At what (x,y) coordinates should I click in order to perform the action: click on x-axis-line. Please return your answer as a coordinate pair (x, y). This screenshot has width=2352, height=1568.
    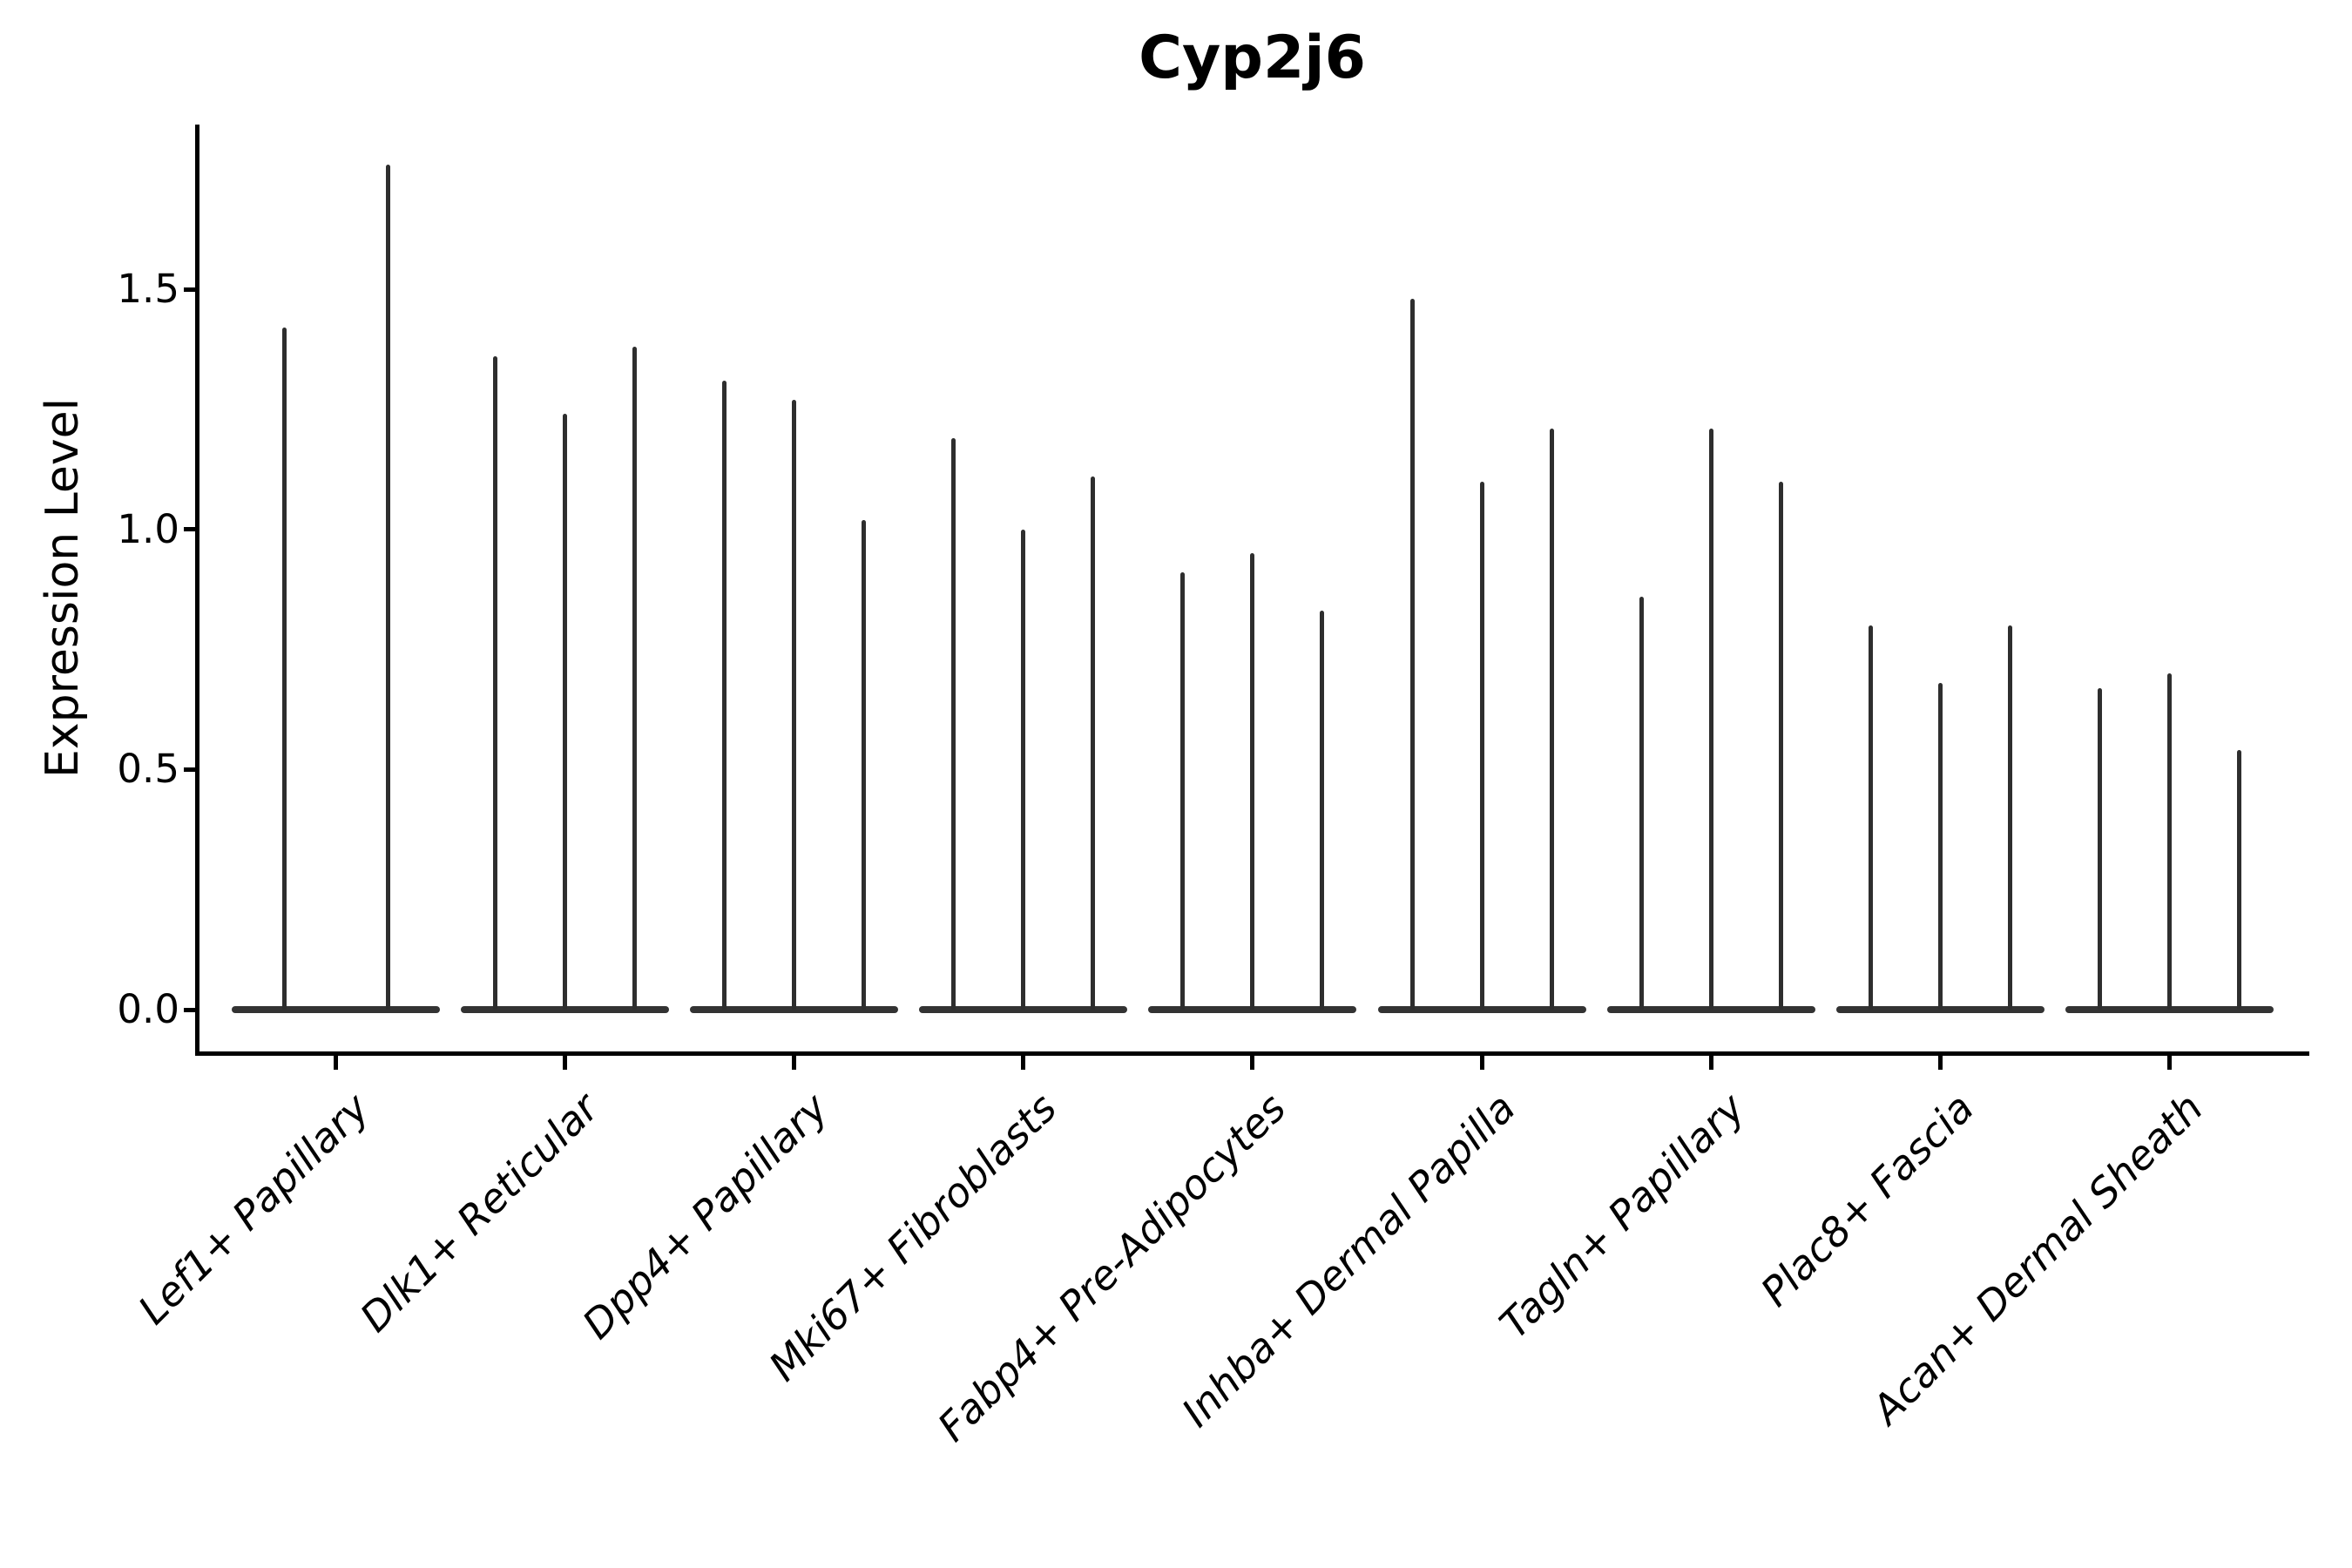
    Looking at the image, I should click on (1252, 1054).